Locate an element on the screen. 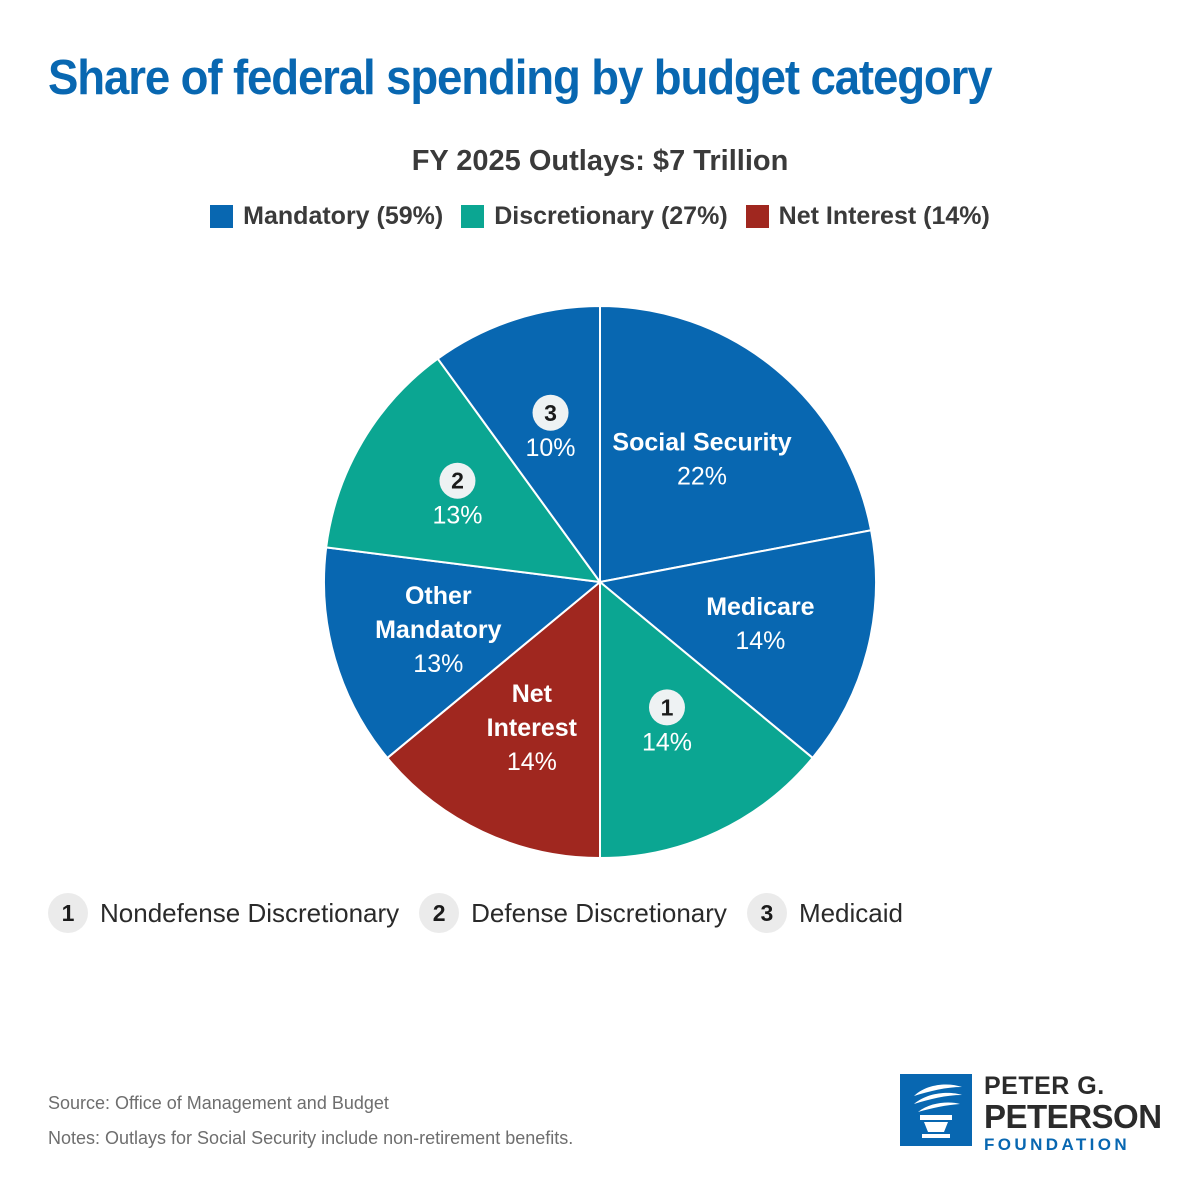 The image size is (1200, 1200). logo-wordmark: PETER G. PETERSON FOUNDATION is located at coordinates (1073, 1113).